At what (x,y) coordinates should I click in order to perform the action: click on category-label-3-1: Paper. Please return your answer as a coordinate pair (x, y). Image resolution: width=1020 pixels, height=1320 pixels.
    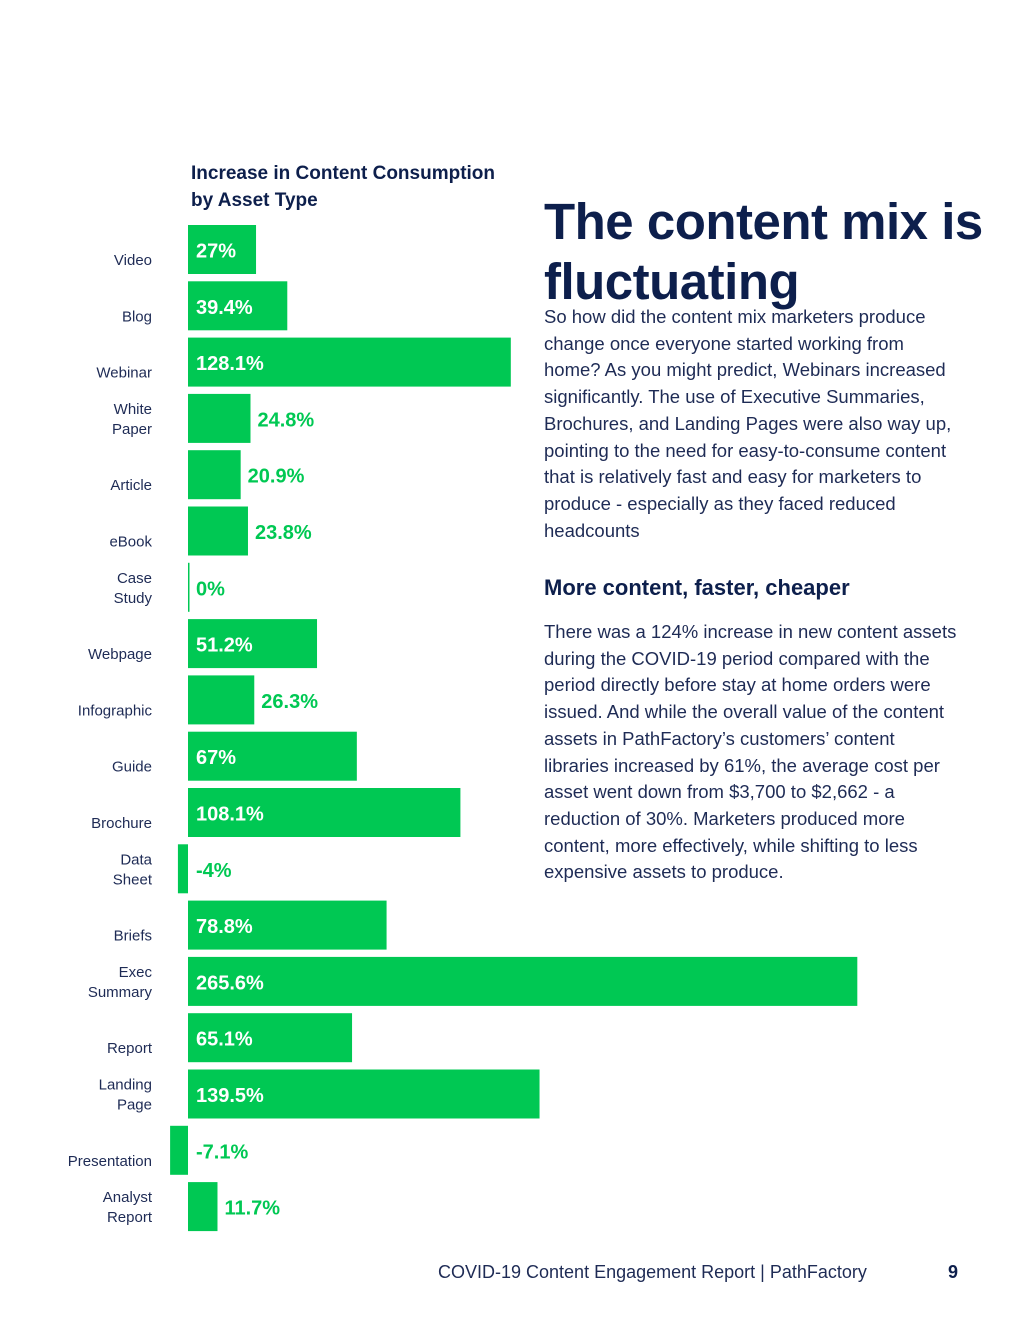
    Looking at the image, I should click on (132, 429).